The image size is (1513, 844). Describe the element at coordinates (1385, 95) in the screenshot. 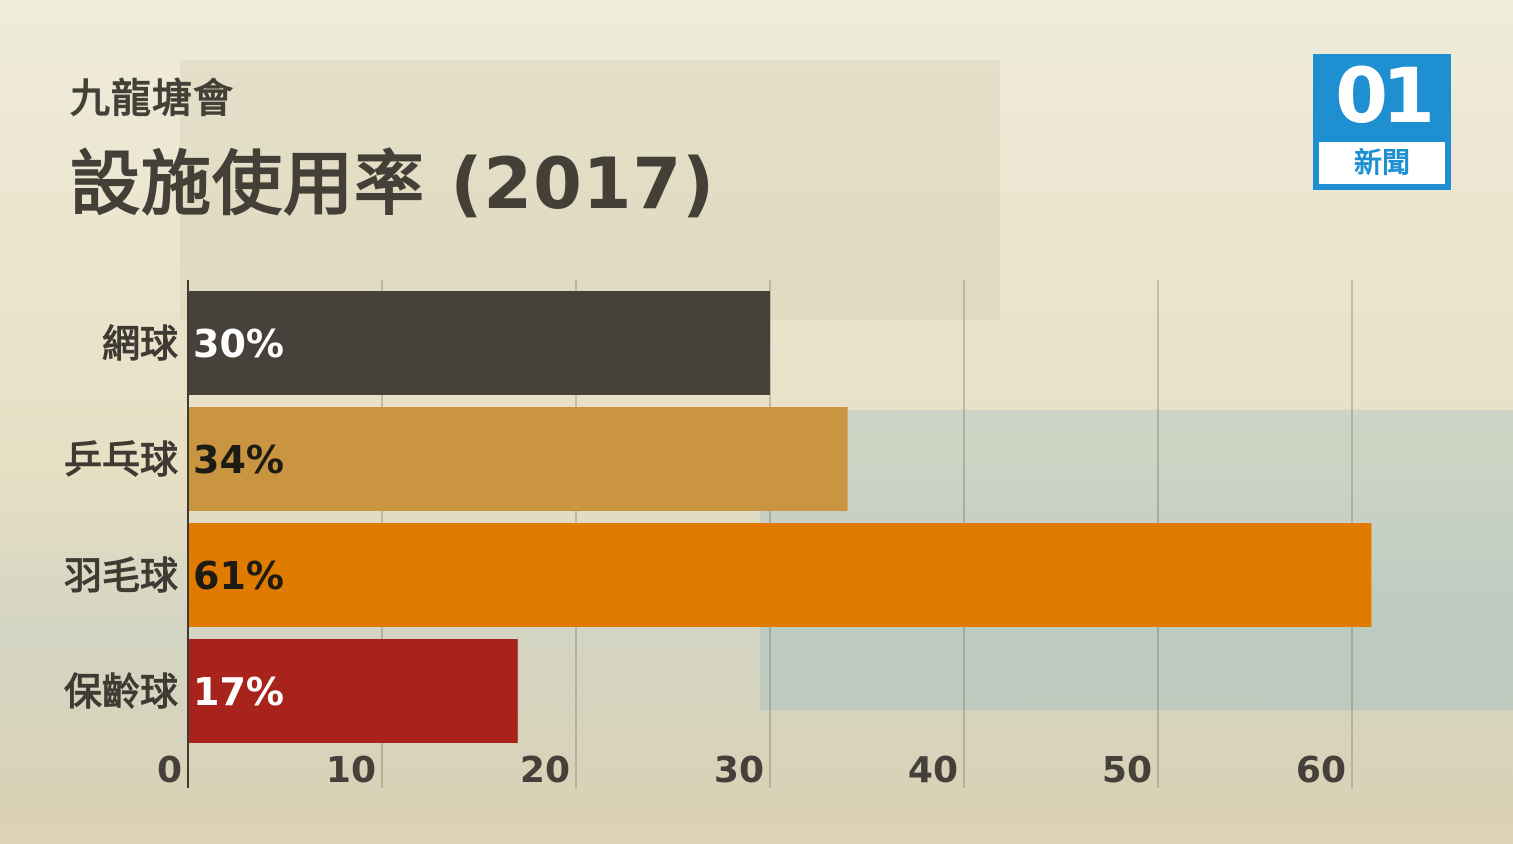

I see `logo-number: 01` at that location.